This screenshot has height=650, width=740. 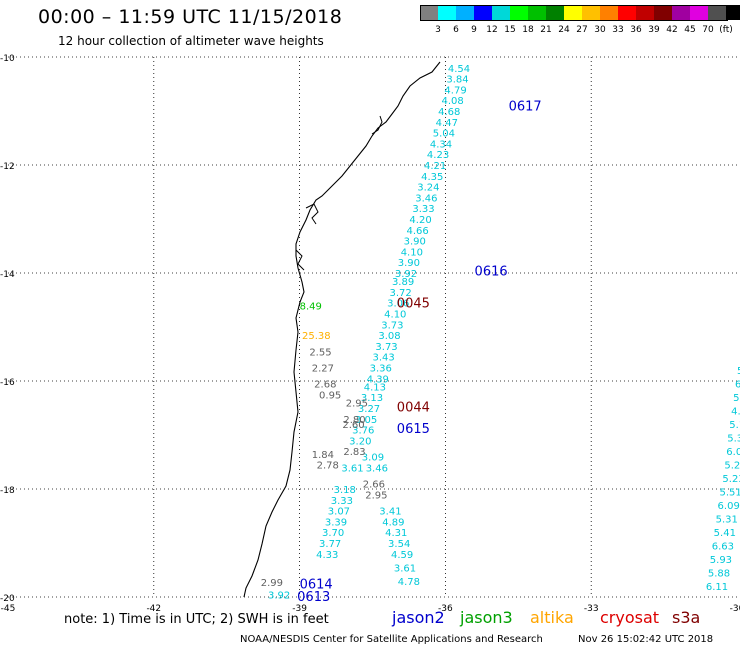 What do you see at coordinates (393, 522) in the screenshot?
I see `data-point-label: 4.89` at bounding box center [393, 522].